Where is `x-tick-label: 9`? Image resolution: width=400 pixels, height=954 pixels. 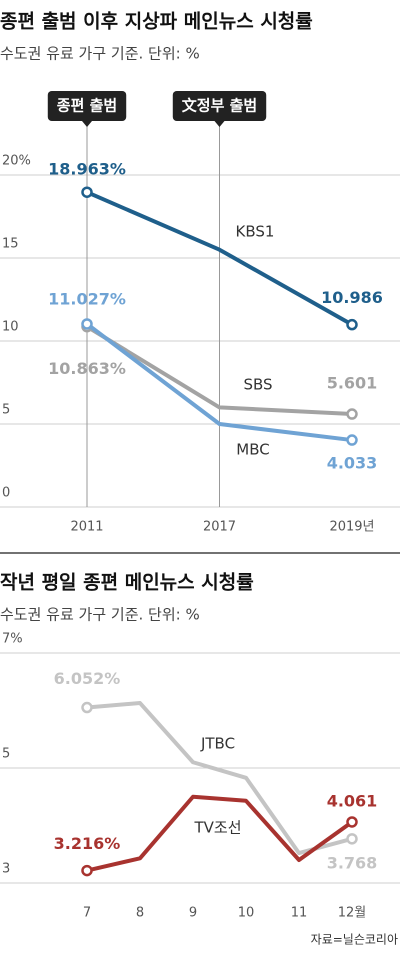
x-tick-label: 9 is located at coordinates (193, 913).